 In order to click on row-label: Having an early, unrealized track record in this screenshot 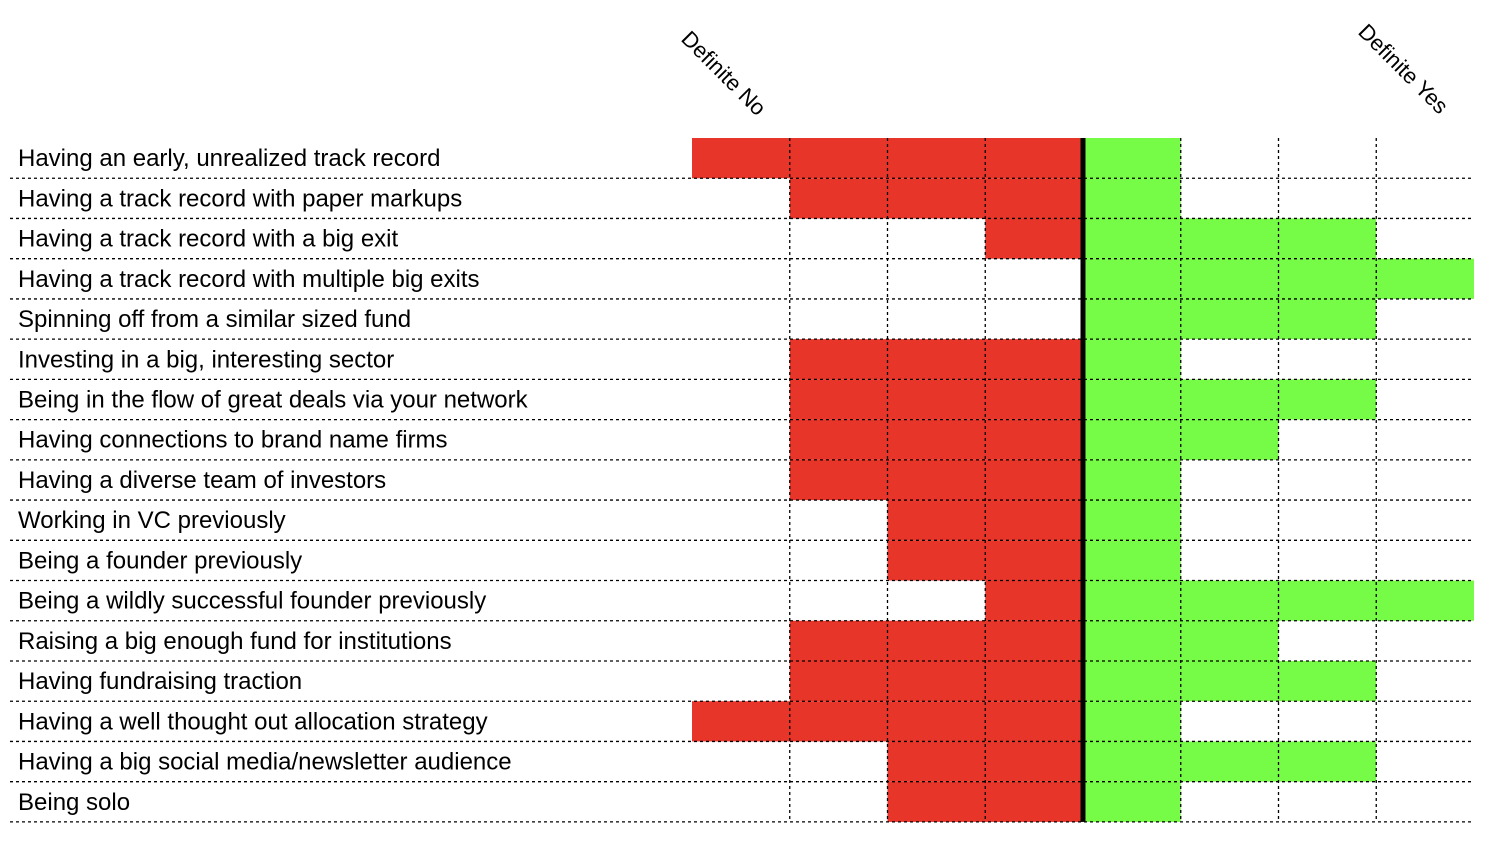, I will do `click(229, 158)`.